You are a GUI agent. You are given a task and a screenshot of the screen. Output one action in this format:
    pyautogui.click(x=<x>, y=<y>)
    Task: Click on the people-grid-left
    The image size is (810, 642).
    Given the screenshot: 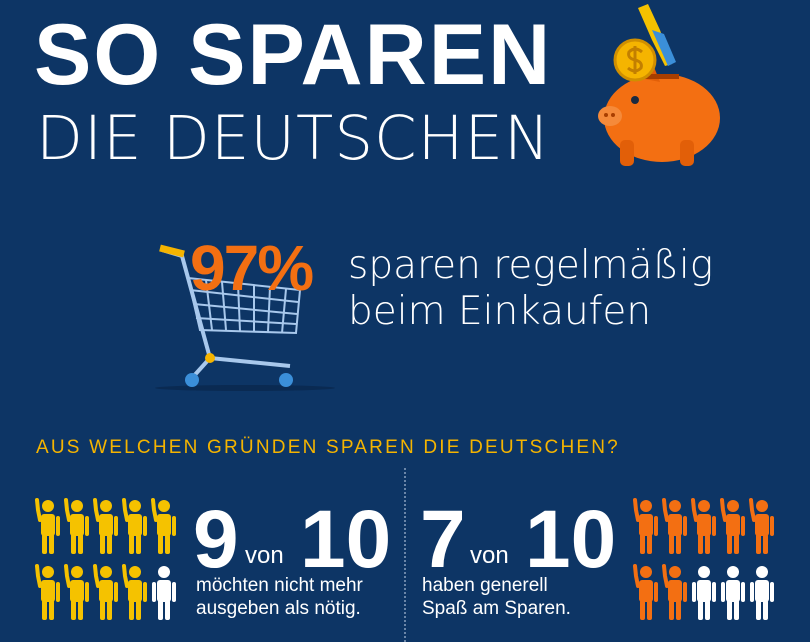 What is the action you would take?
    pyautogui.click(x=106, y=559)
    